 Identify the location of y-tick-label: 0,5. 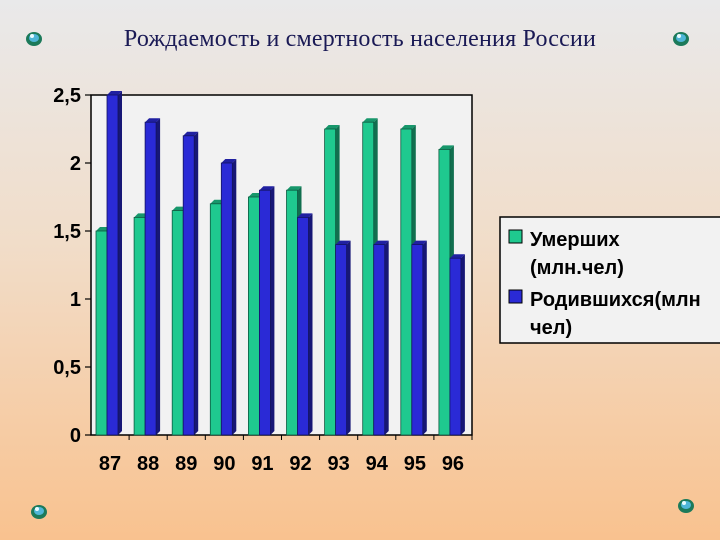
(67, 368).